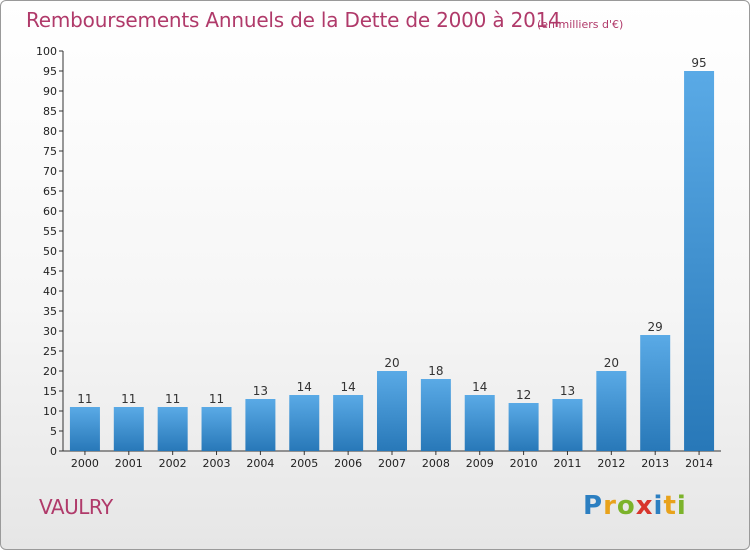  Describe the element at coordinates (593, 506) in the screenshot. I see `logo-letter: P` at that location.